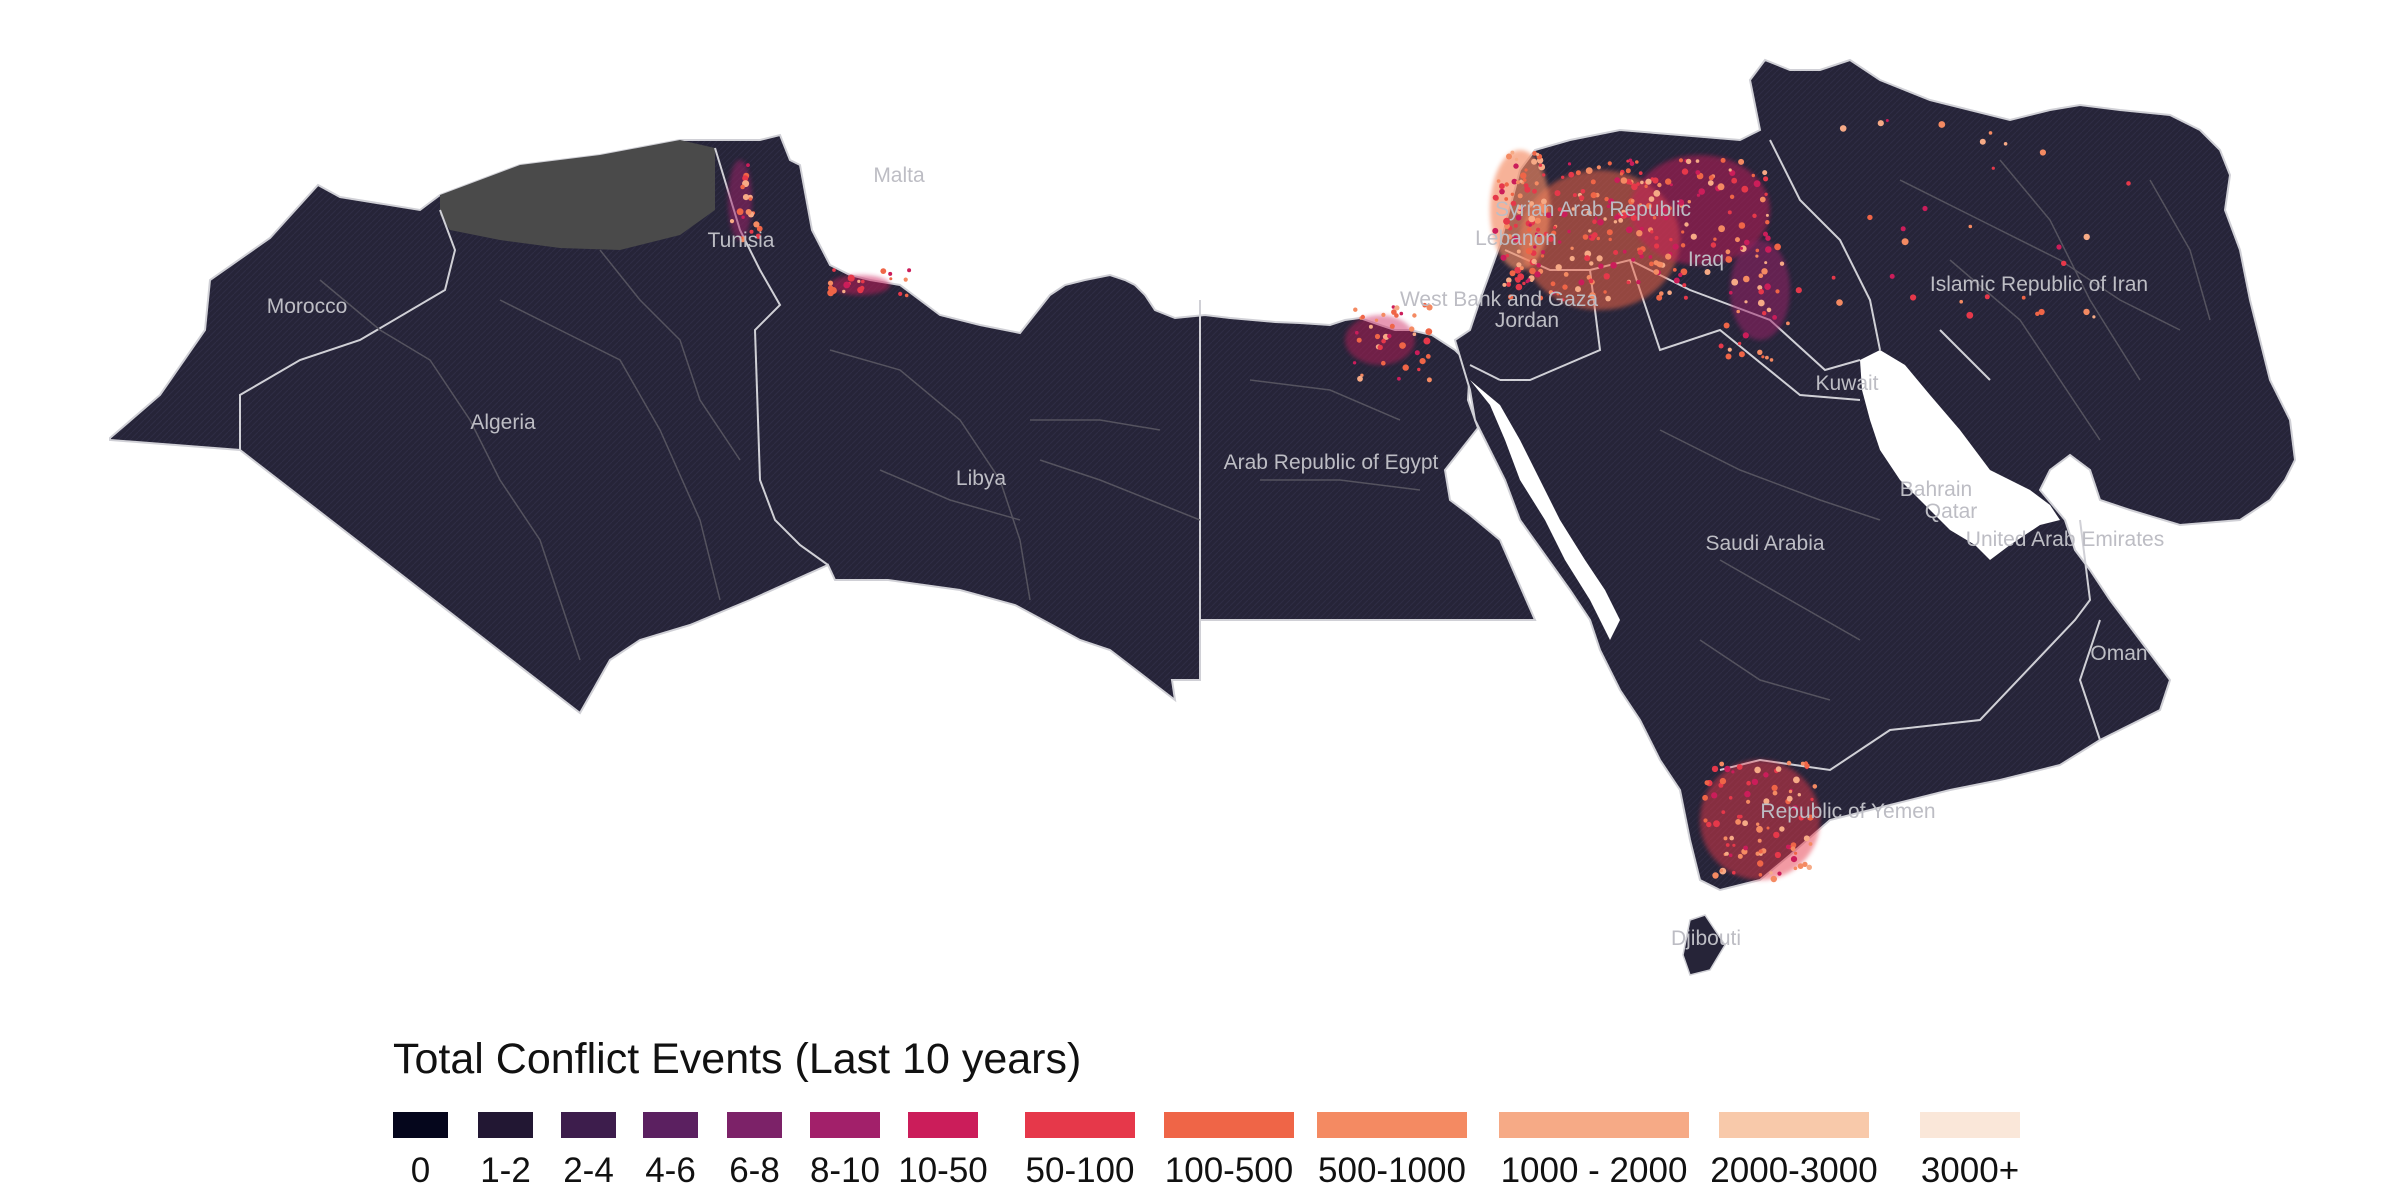 The width and height of the screenshot is (2400, 1200). What do you see at coordinates (1960, 455) in the screenshot?
I see `persian-gulf` at bounding box center [1960, 455].